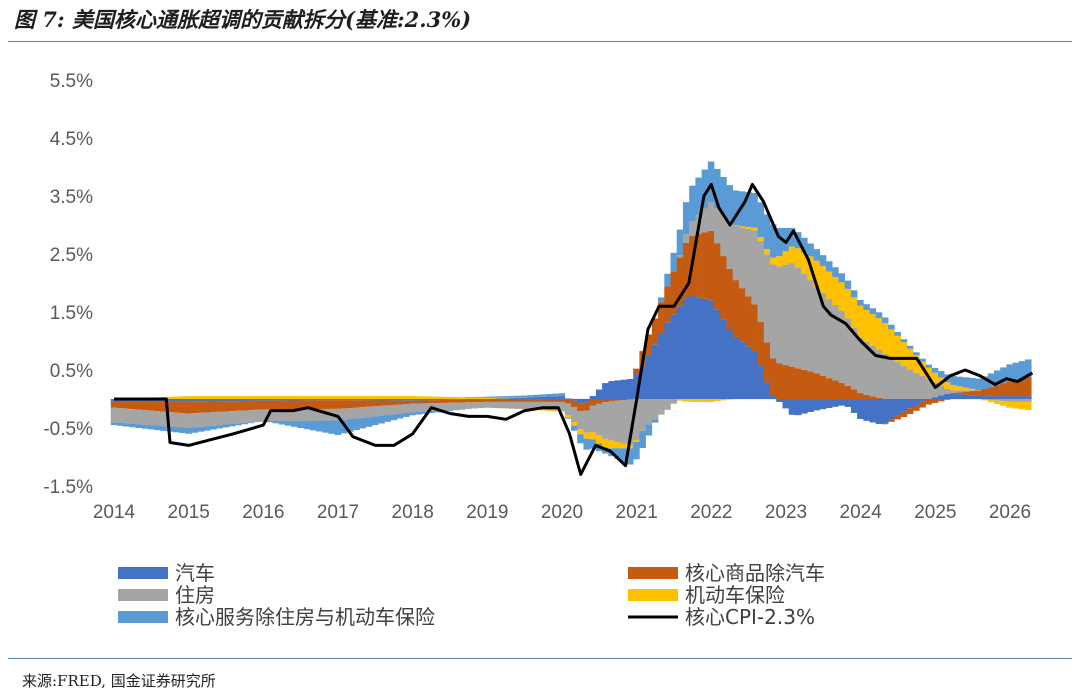  I want to click on x-tick-label: 2017, so click(338, 512).